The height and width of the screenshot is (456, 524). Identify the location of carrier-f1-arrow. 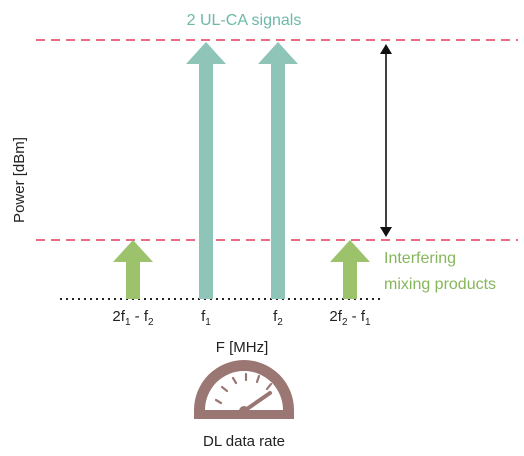
(206, 170).